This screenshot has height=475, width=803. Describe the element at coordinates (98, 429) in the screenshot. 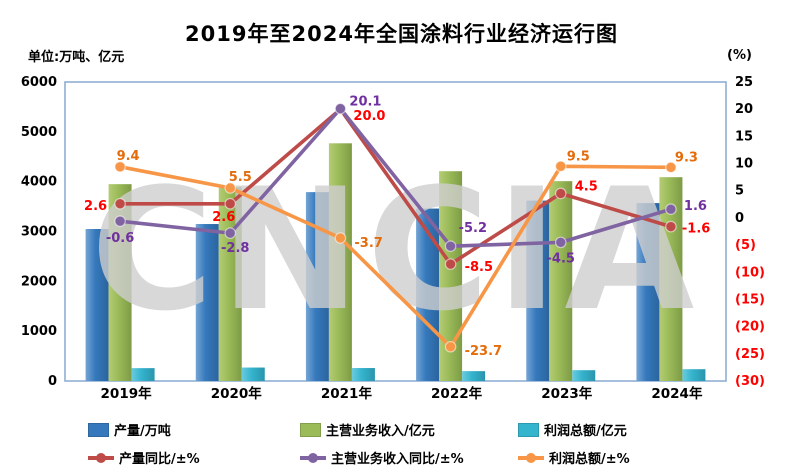

I see `legend-swatch-production` at that location.